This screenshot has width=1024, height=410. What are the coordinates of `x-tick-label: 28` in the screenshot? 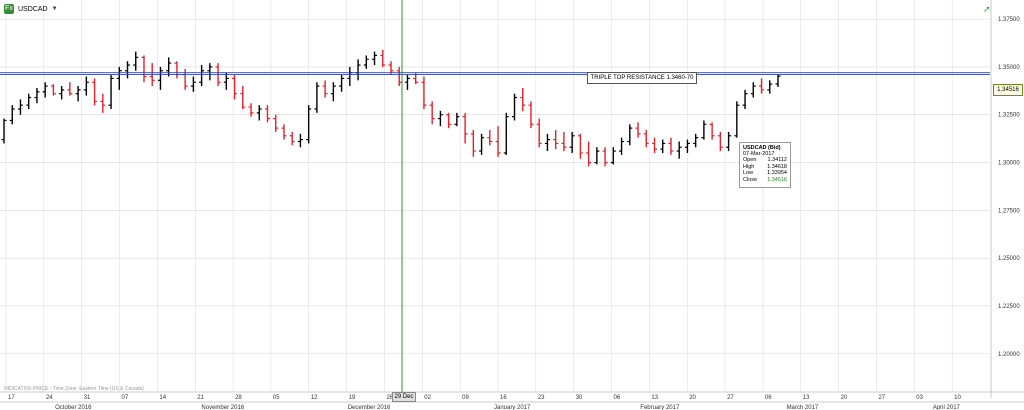 It's located at (238, 398).